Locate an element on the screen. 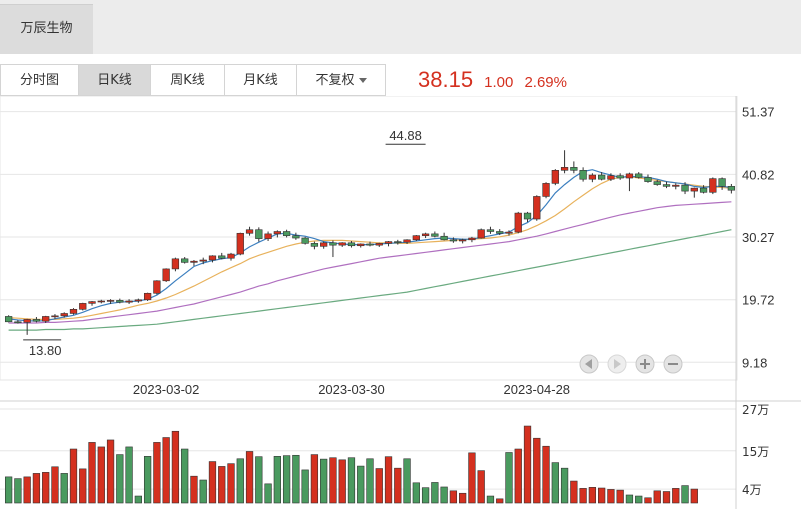 Image resolution: width=801 pixels, height=509 pixels. tab-weekly-k: 周K线 is located at coordinates (187, 80).